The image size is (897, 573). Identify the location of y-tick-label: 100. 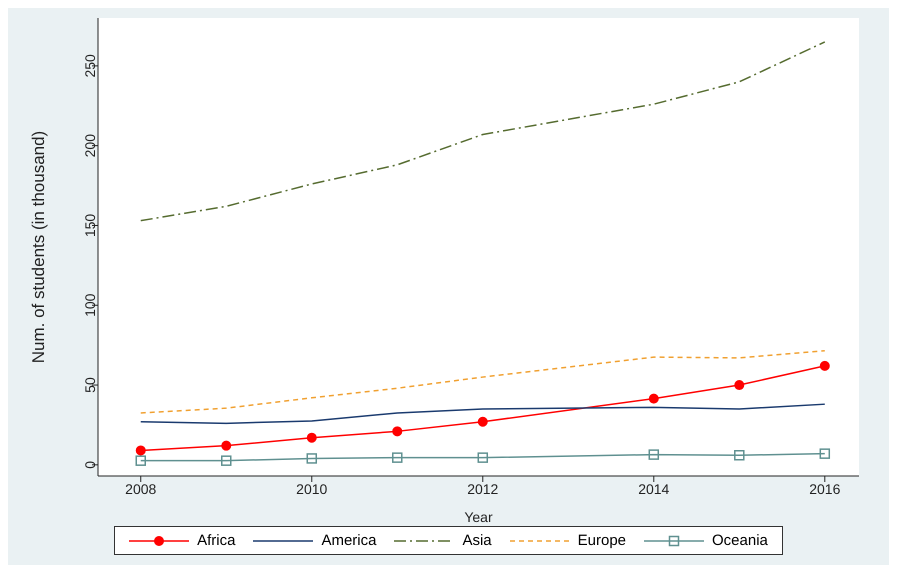
(90, 305).